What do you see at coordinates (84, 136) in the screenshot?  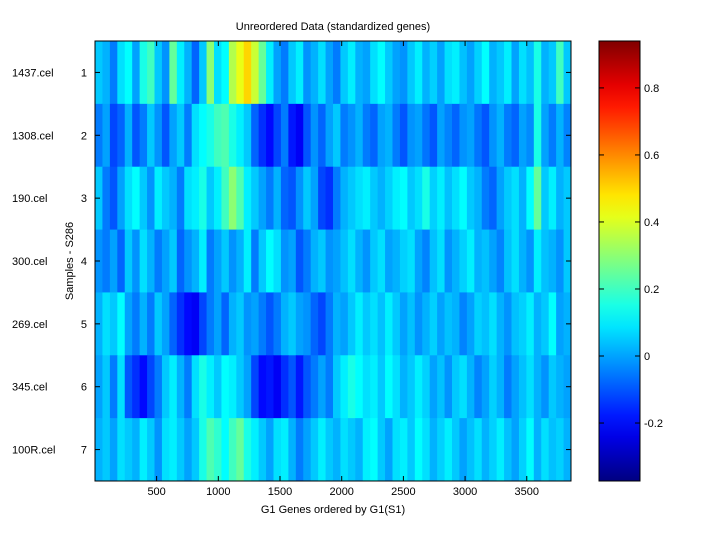 I see `y-tick-label: 2` at bounding box center [84, 136].